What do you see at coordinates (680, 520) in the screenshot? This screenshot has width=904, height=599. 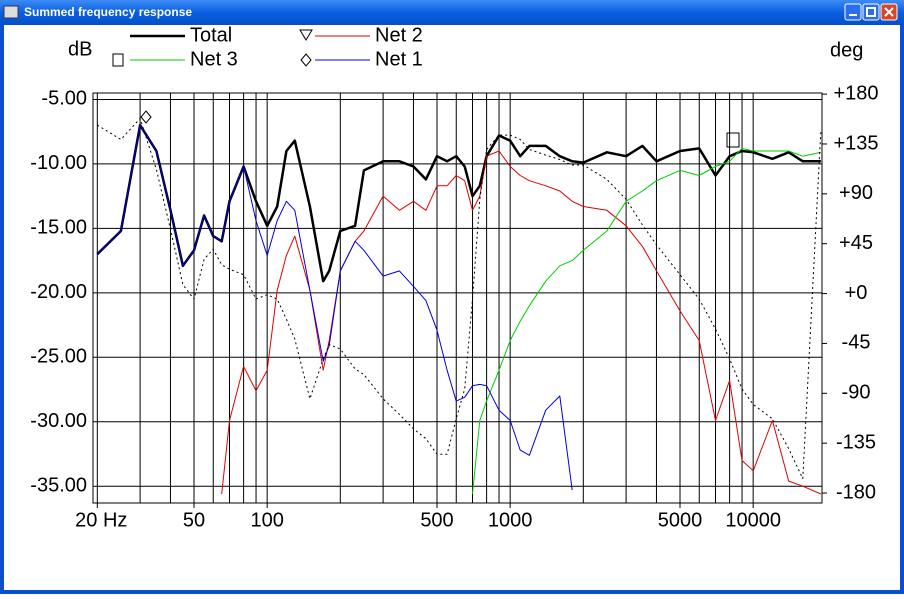 I see `x-tick-label: 5000` at bounding box center [680, 520].